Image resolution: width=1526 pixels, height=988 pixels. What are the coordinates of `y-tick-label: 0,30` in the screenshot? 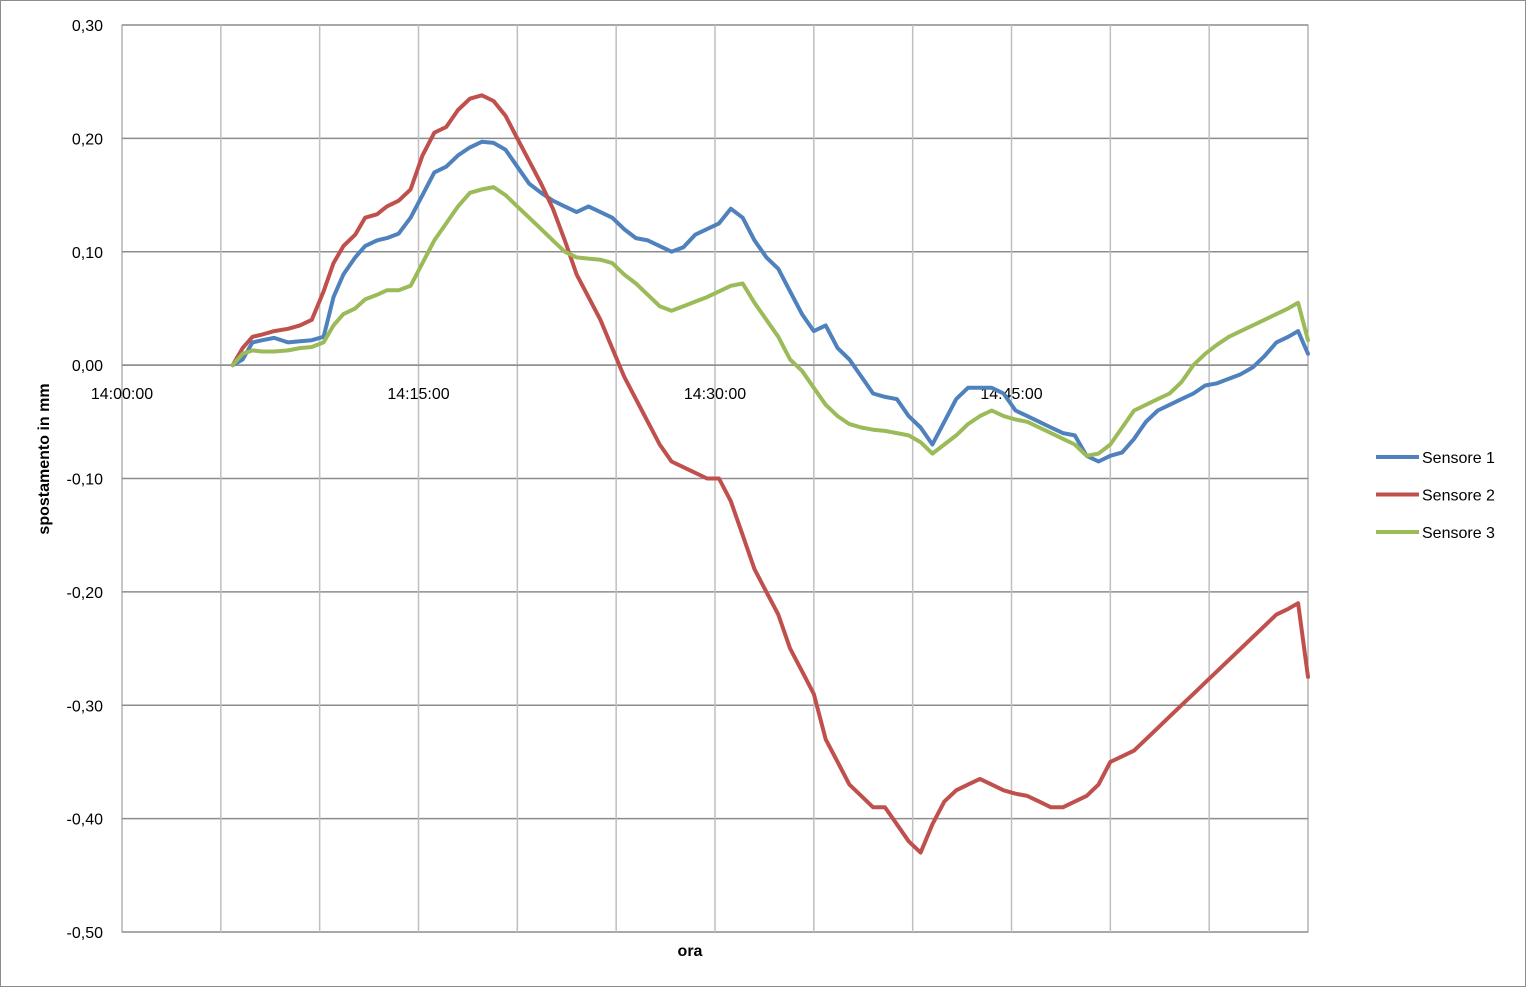 It's located at (87, 26).